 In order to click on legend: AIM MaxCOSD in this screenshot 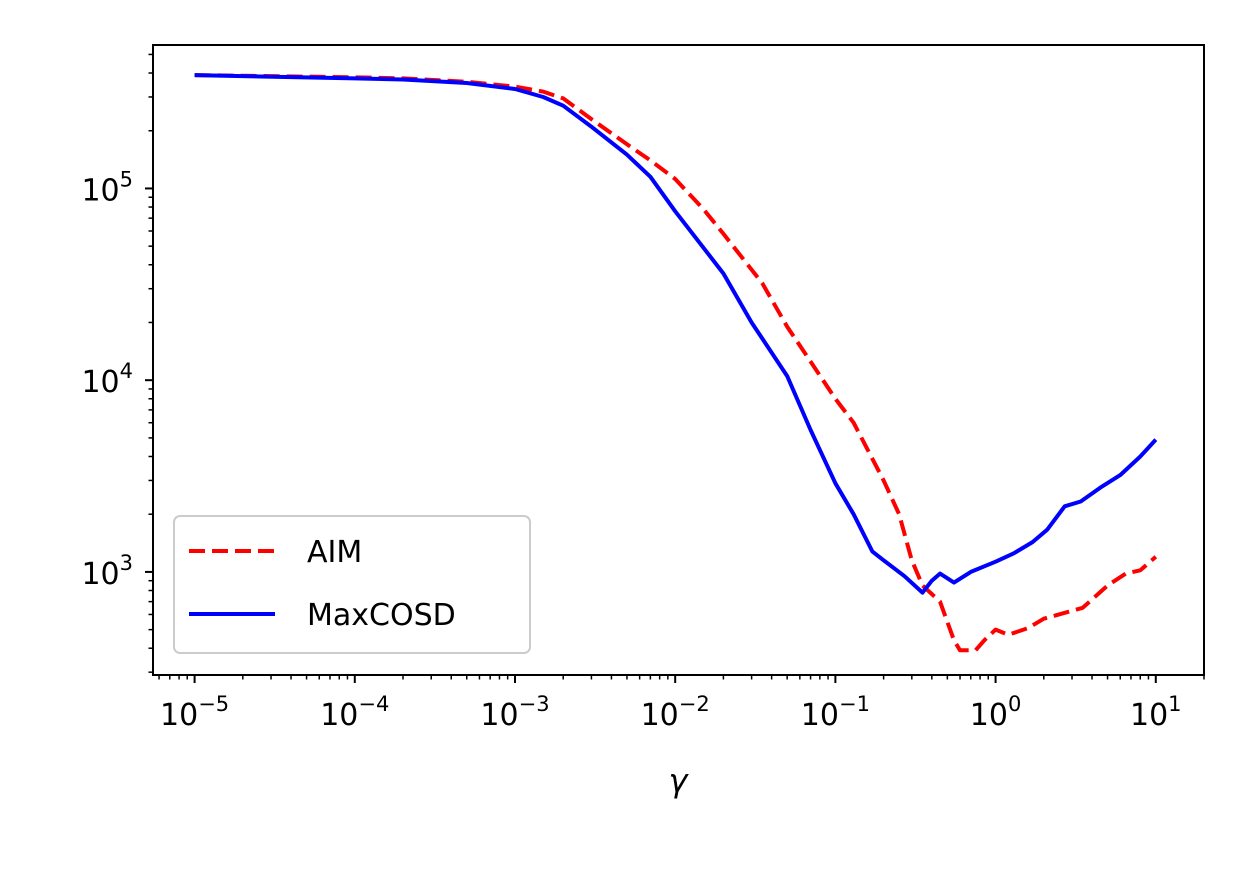, I will do `click(352, 584)`.